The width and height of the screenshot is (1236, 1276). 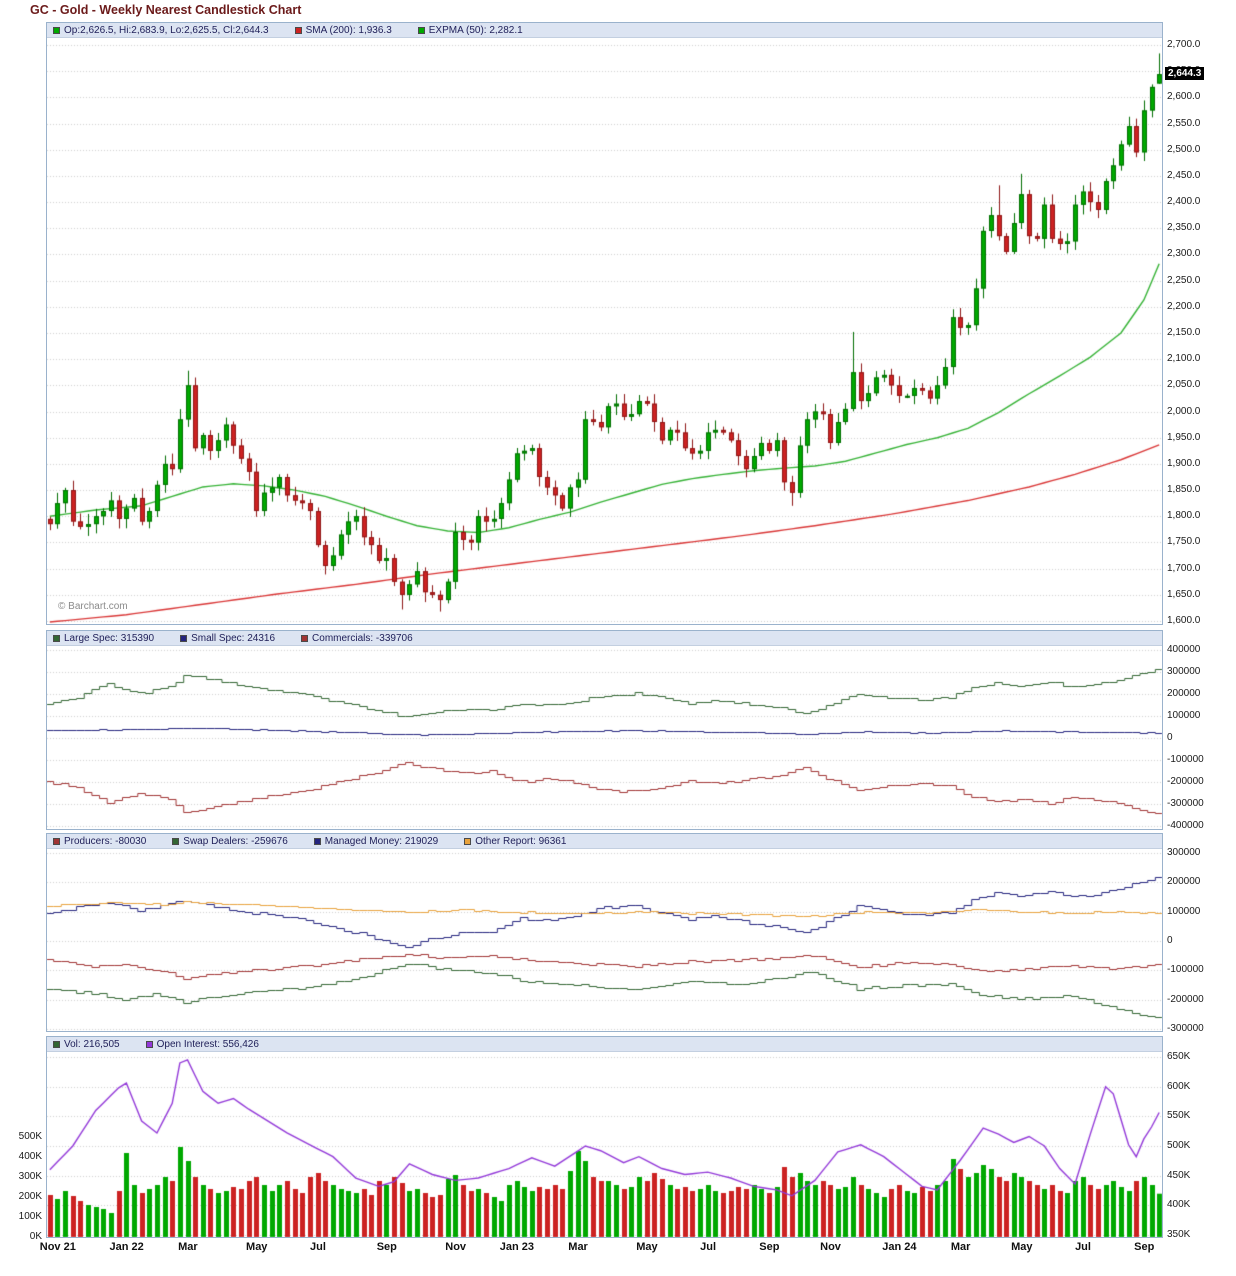 What do you see at coordinates (1184, 649) in the screenshot?
I see `y-axis-label: 400000` at bounding box center [1184, 649].